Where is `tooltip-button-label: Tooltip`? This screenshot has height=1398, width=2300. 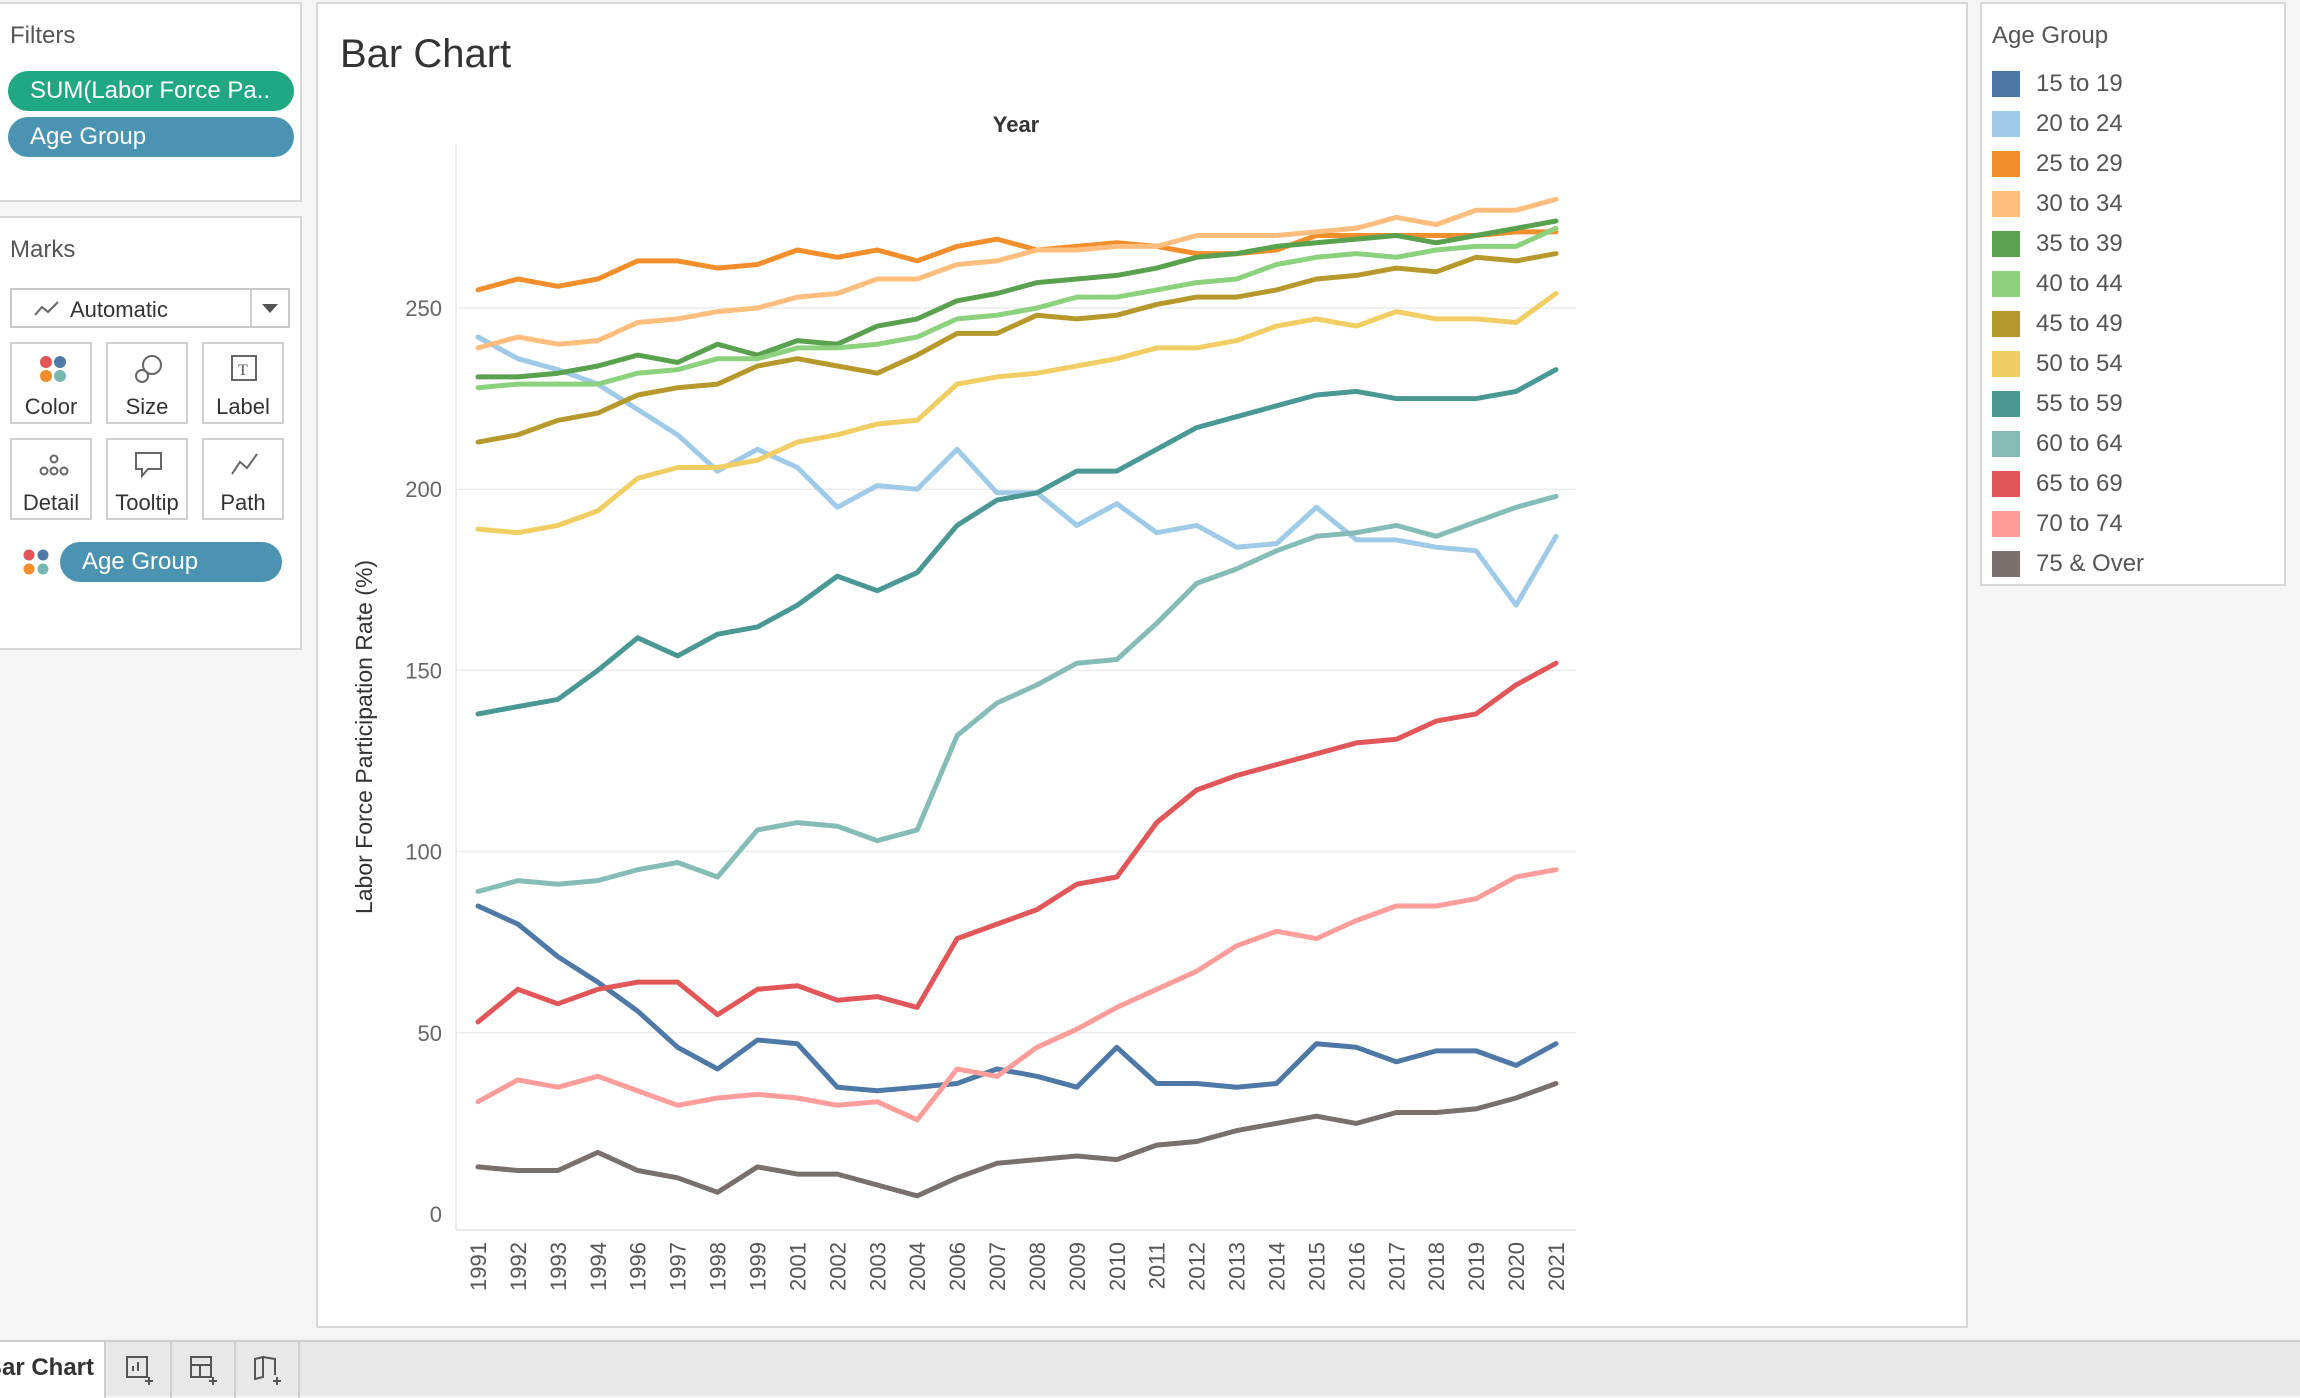
tooltip-button-label: Tooltip is located at coordinates (147, 502).